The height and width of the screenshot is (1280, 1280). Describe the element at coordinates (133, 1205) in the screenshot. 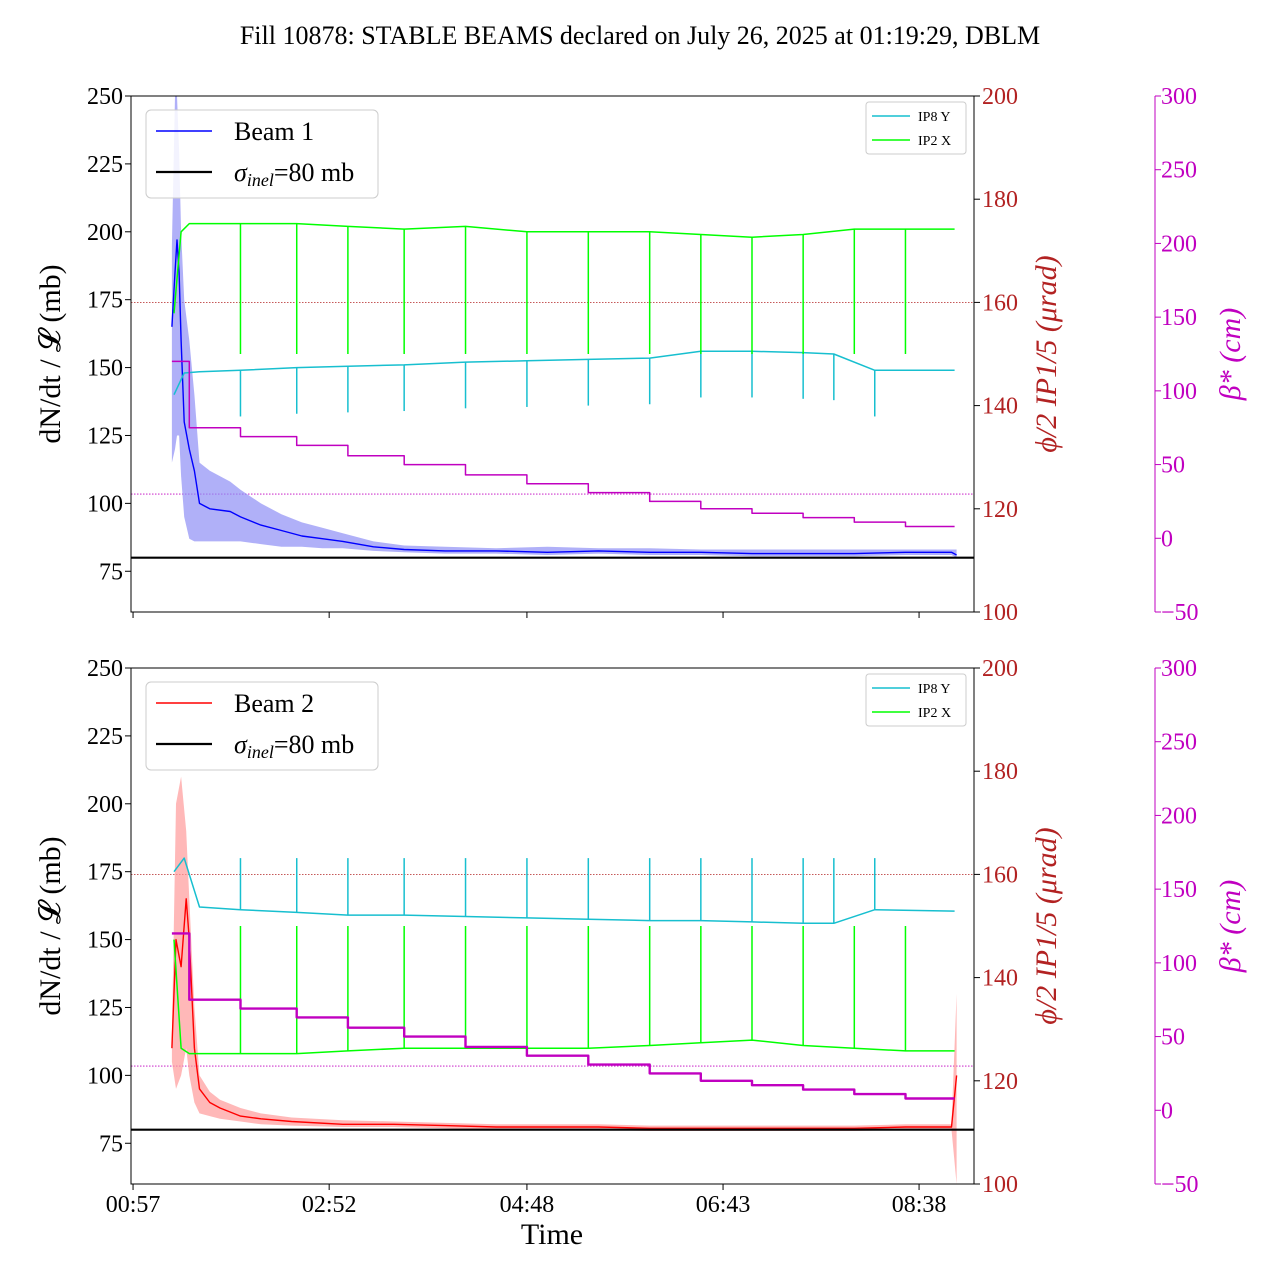

I see `x-tick-label: 00:57` at that location.